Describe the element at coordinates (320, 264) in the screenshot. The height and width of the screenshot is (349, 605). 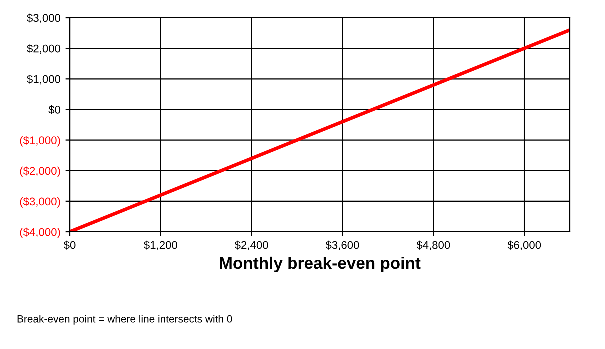
I see `x-axis-title: Monthly break-even point` at that location.